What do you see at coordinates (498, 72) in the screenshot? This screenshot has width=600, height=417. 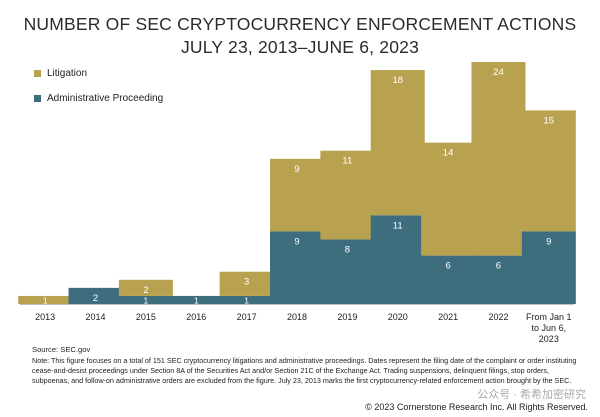 I see `data-label-litigation-2022: 24` at bounding box center [498, 72].